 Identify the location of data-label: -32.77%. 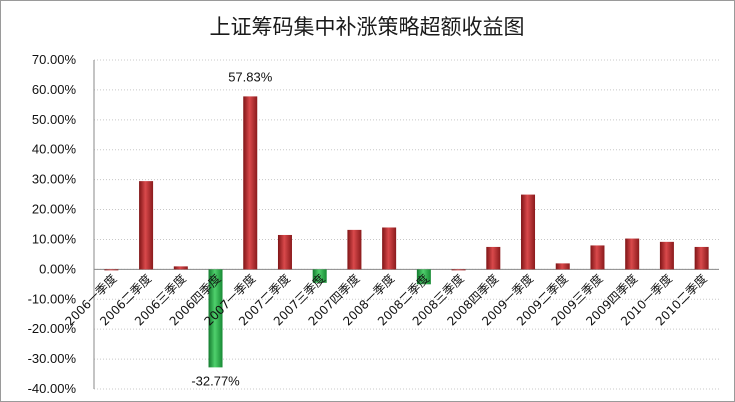
(215, 380).